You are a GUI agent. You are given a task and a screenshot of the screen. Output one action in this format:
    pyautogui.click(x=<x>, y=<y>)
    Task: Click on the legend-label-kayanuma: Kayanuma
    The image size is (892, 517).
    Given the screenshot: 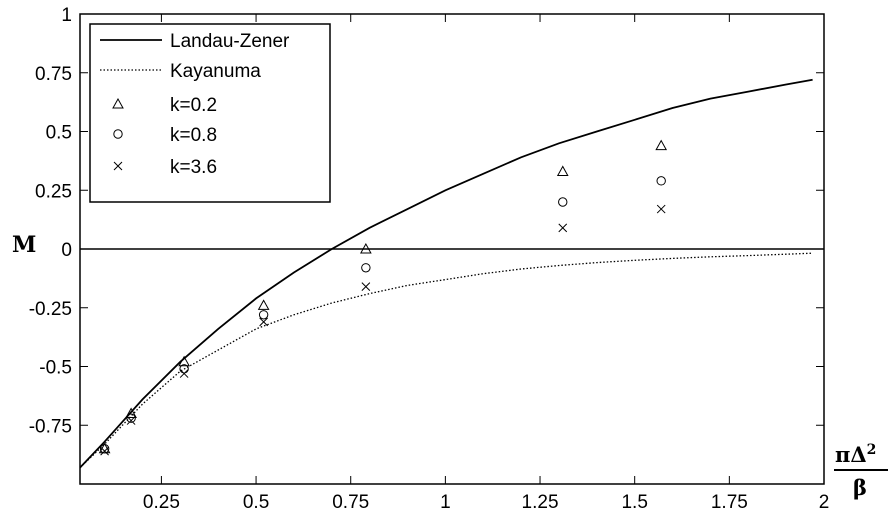 What is the action you would take?
    pyautogui.click(x=215, y=71)
    